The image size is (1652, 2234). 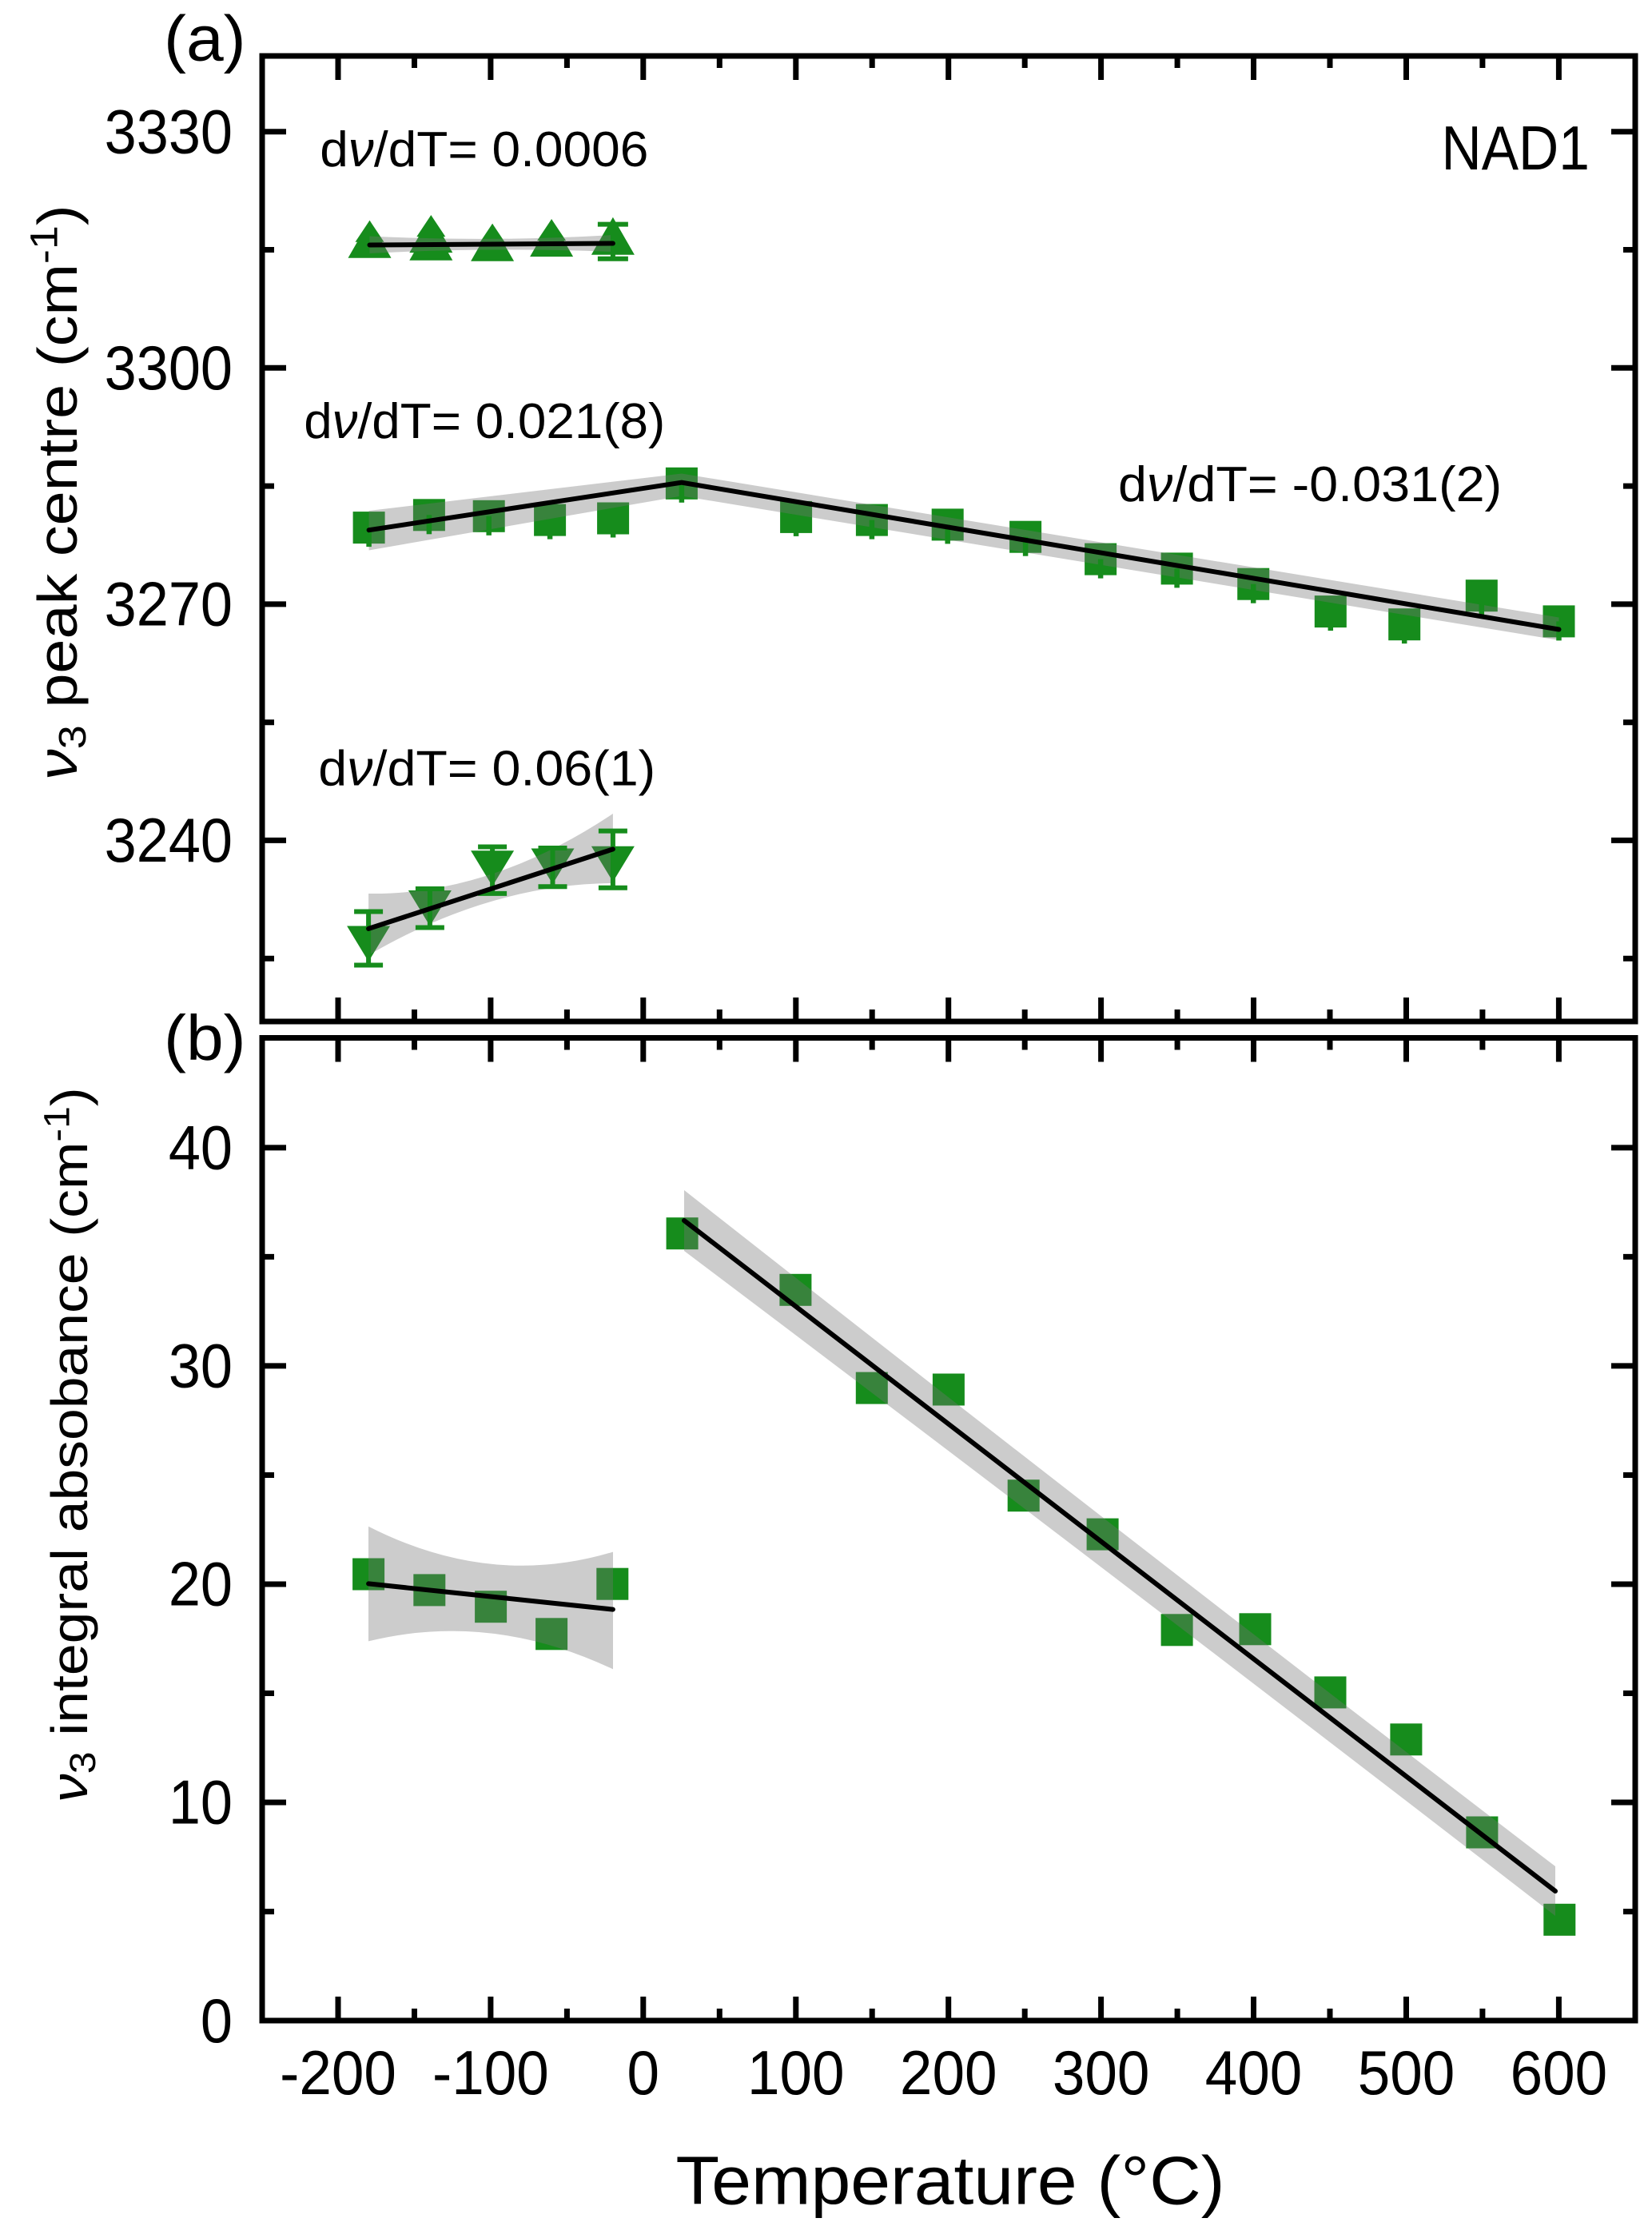 What do you see at coordinates (490, 2073) in the screenshot?
I see `svg-text: -100` at bounding box center [490, 2073].